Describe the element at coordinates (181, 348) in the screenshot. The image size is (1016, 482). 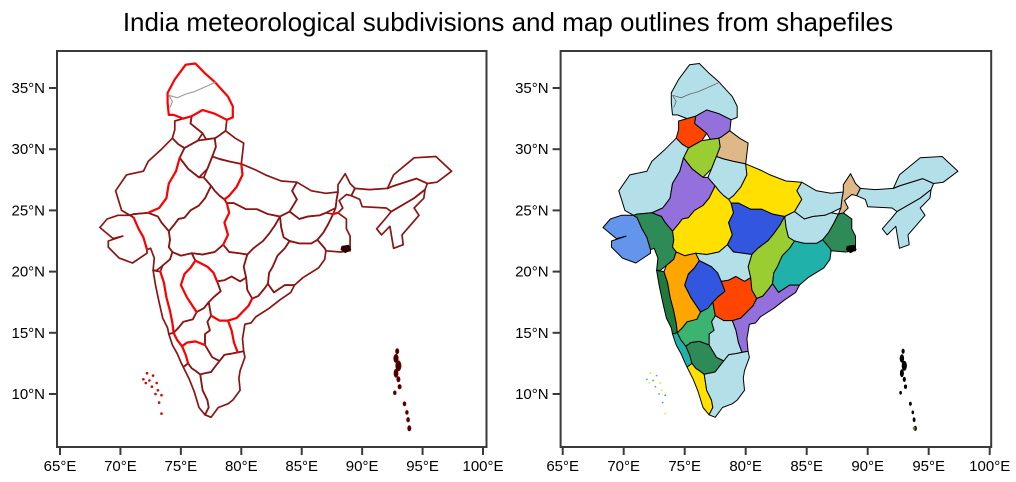
I see `coastal-karnataka-divide` at that location.